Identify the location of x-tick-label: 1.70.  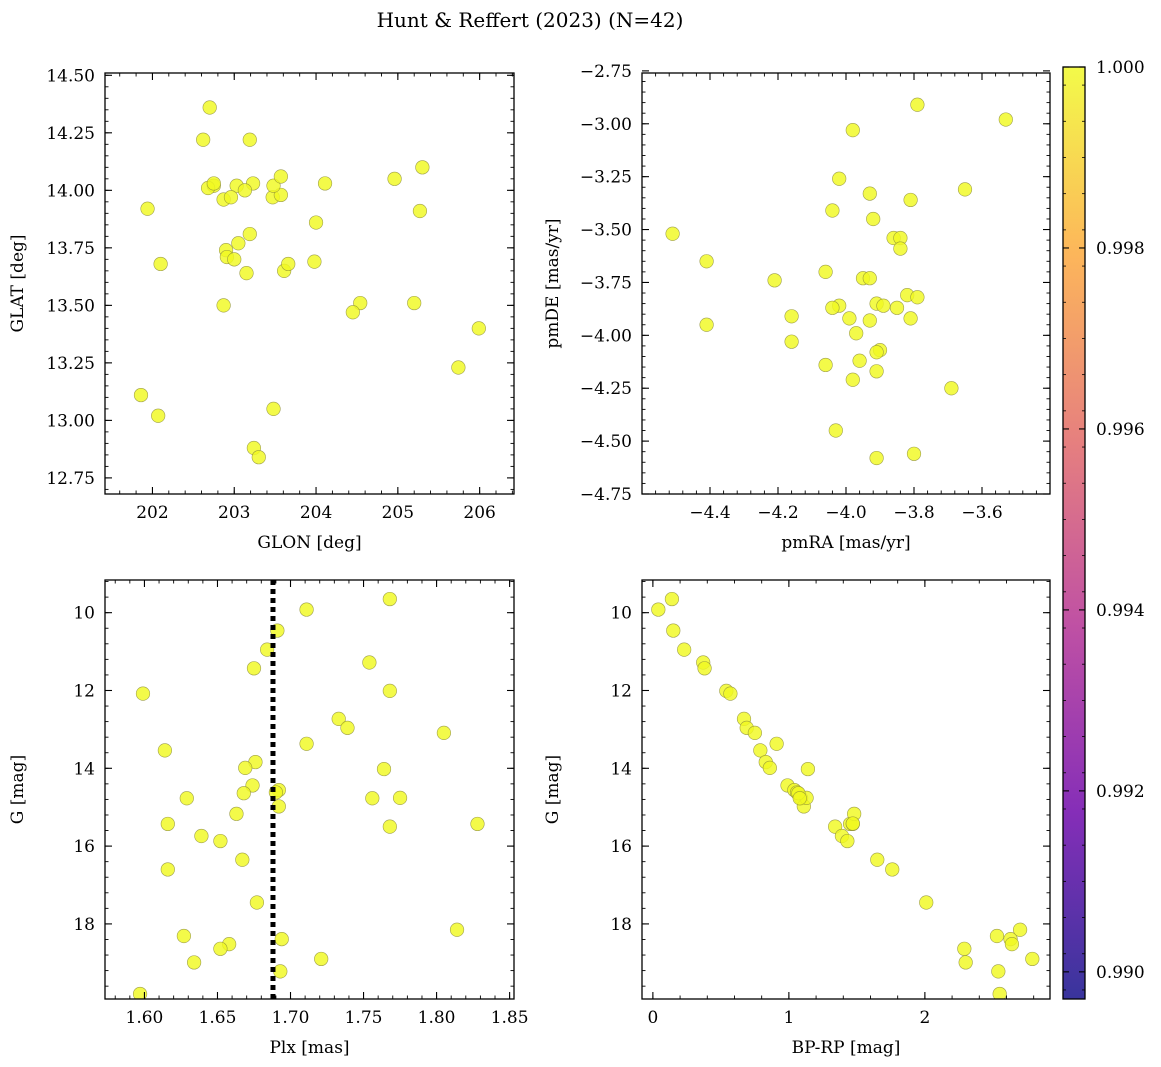
(291, 1018).